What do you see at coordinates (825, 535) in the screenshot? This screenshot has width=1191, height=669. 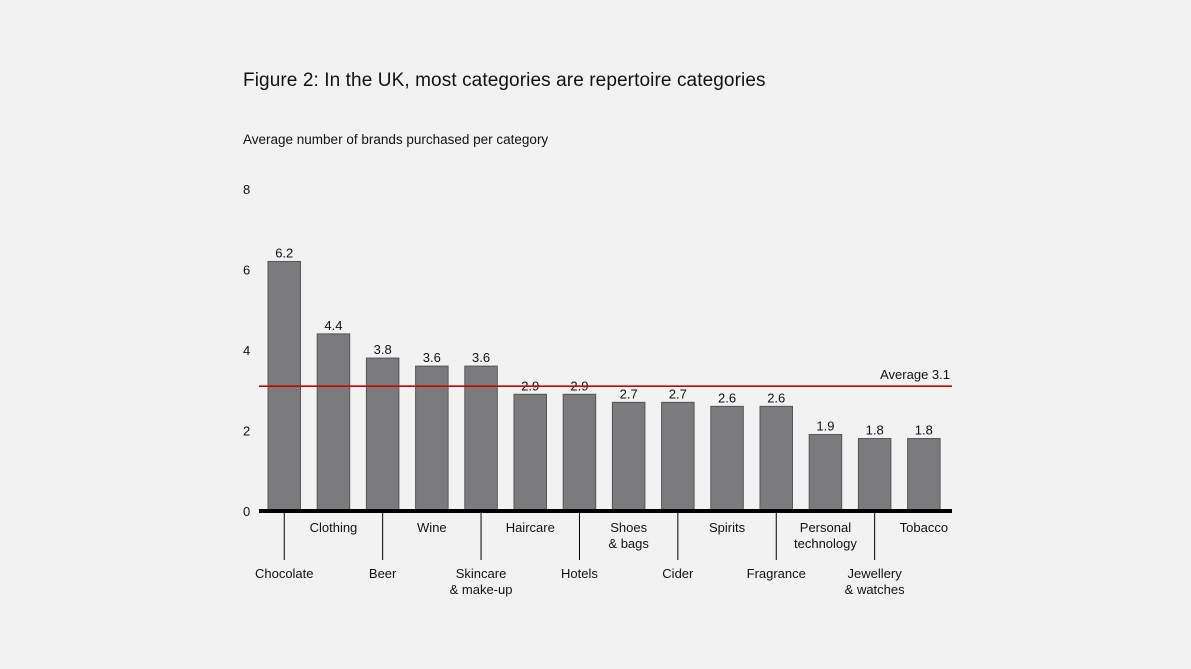 I see `category-label: Personal technology` at bounding box center [825, 535].